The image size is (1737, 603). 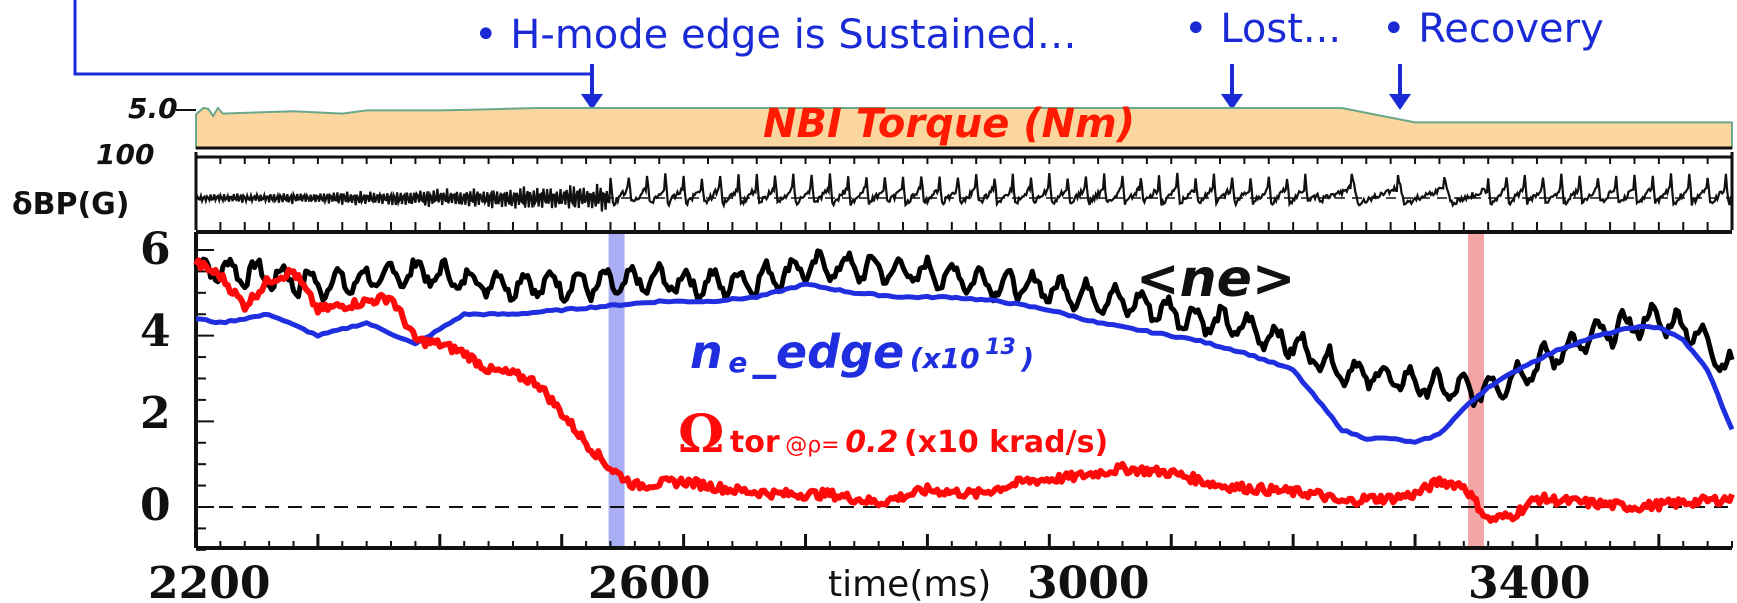 I want to click on dbp-label: δBP(G), so click(x=71, y=204).